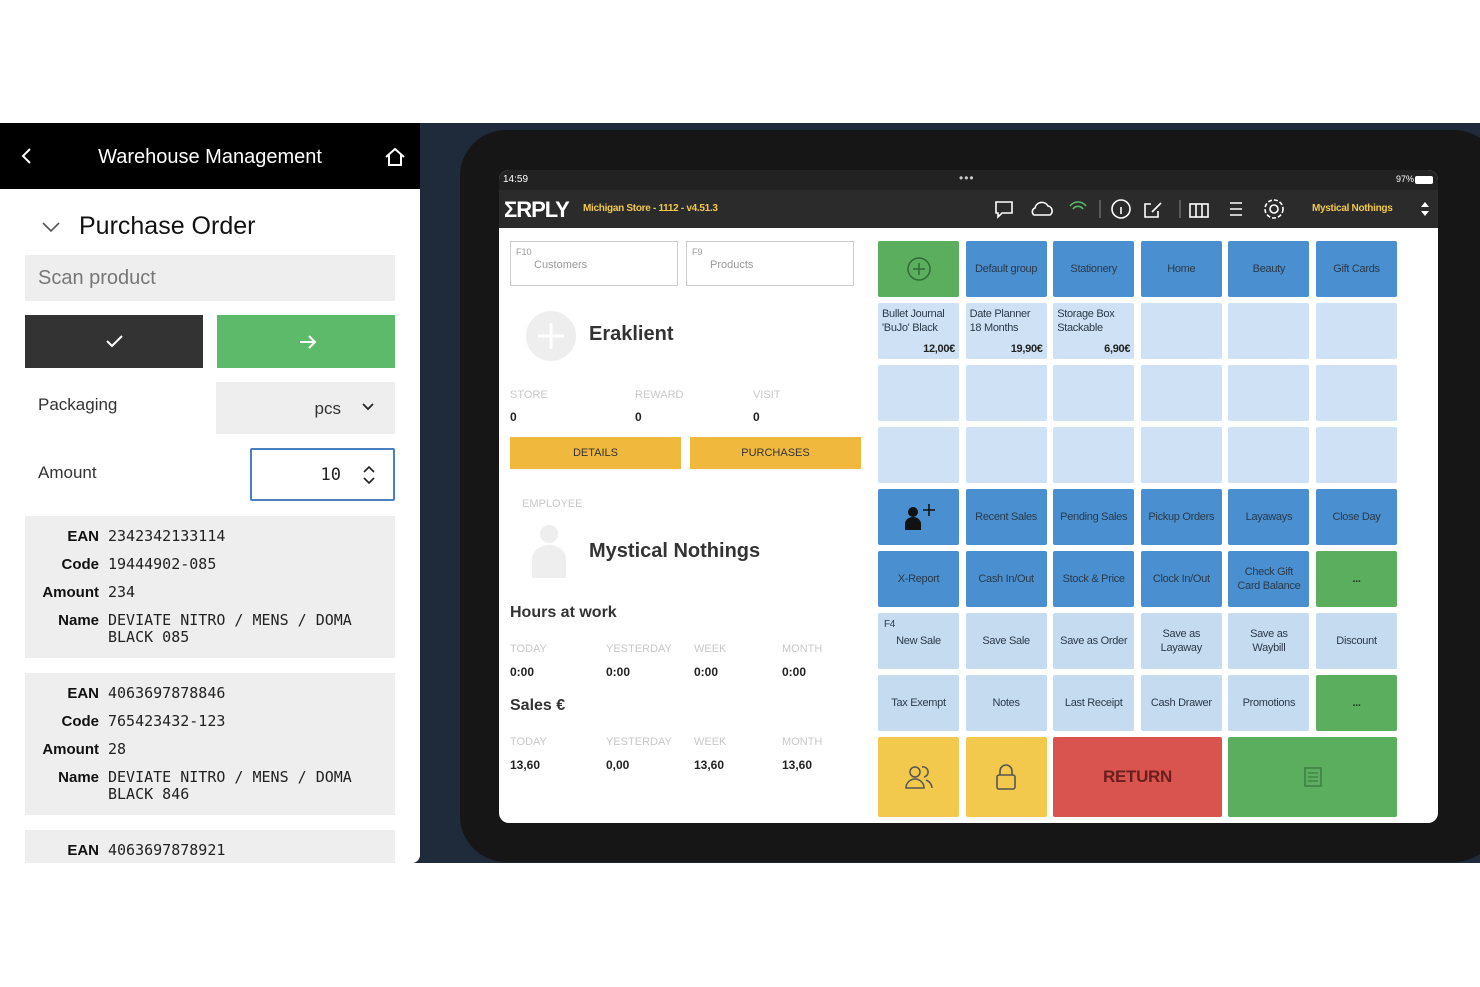 Image resolution: width=1480 pixels, height=987 pixels. What do you see at coordinates (305, 408) in the screenshot?
I see `packaging-select: pcs` at bounding box center [305, 408].